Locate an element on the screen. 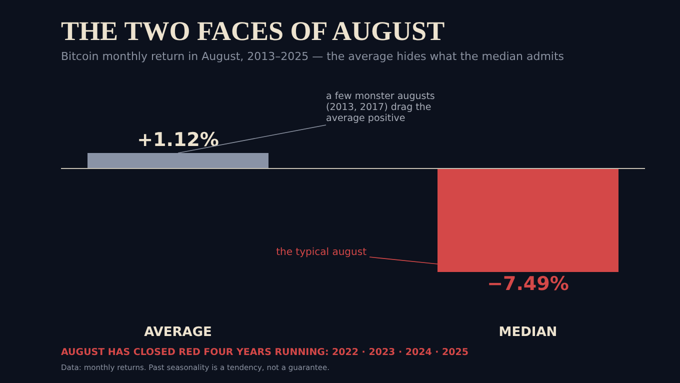  x-tick-label: AVERAGE is located at coordinates (178, 332).